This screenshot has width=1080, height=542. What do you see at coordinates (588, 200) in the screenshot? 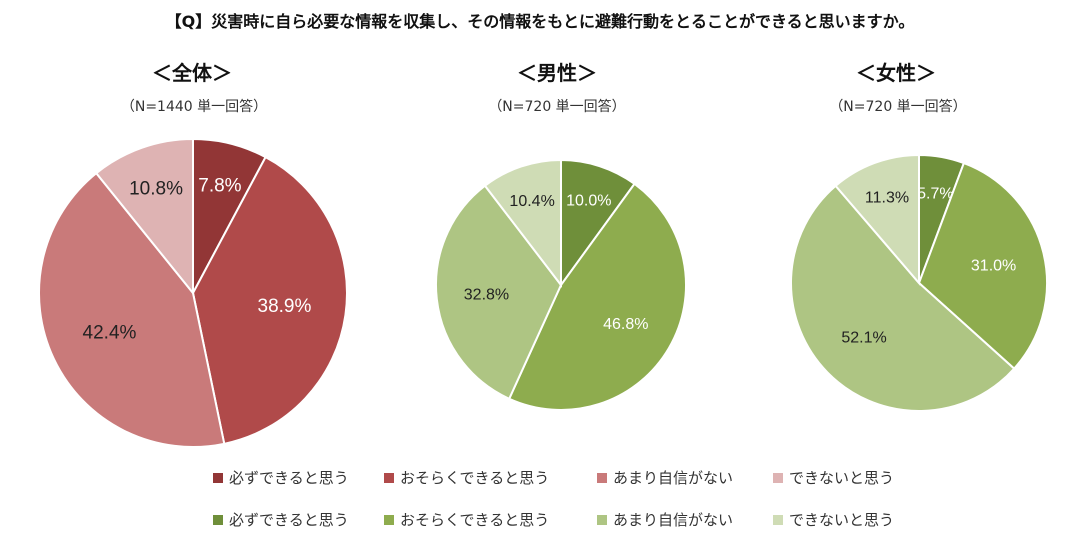
I see `pie-male-data-label: 10.0%` at bounding box center [588, 200].